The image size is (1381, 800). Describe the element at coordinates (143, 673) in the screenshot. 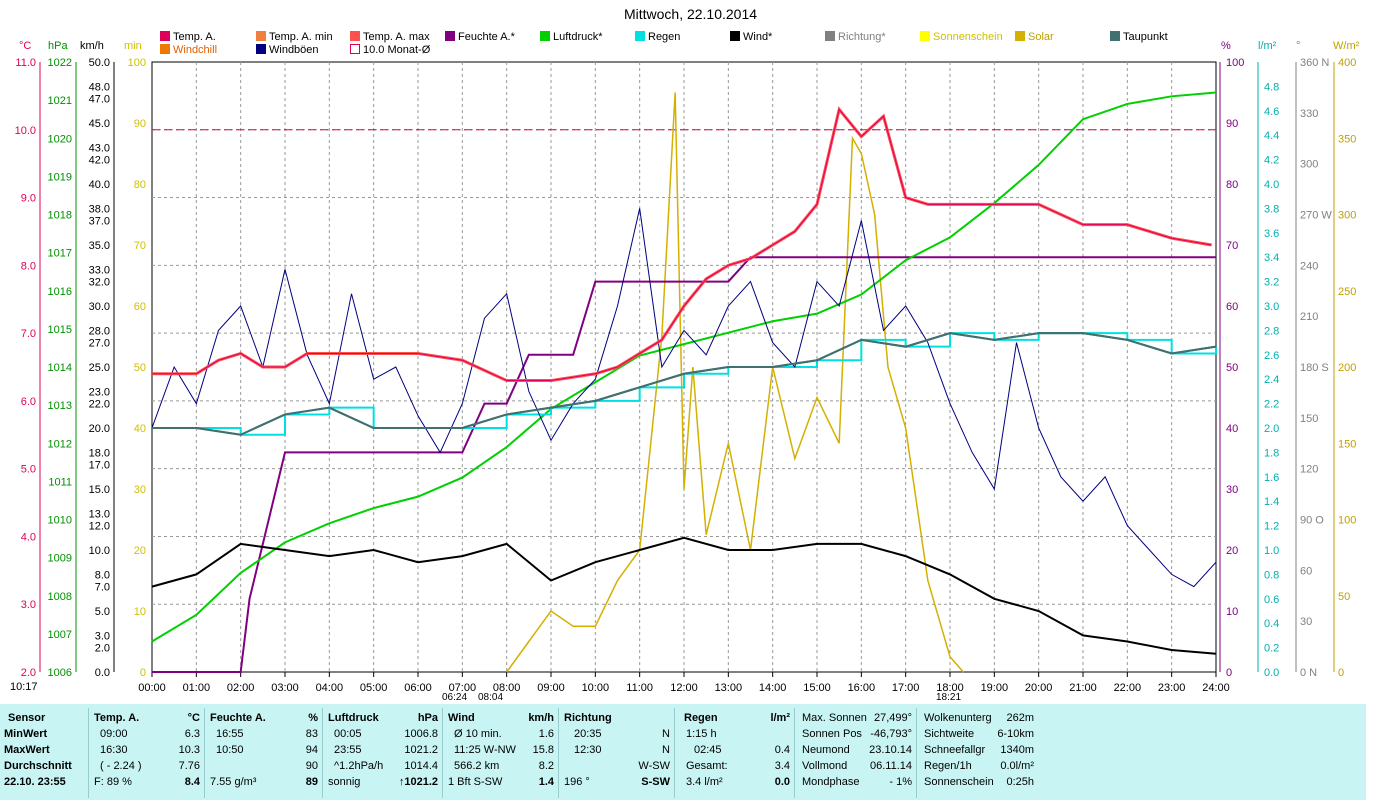

I see `min-tick-label: 0` at that location.